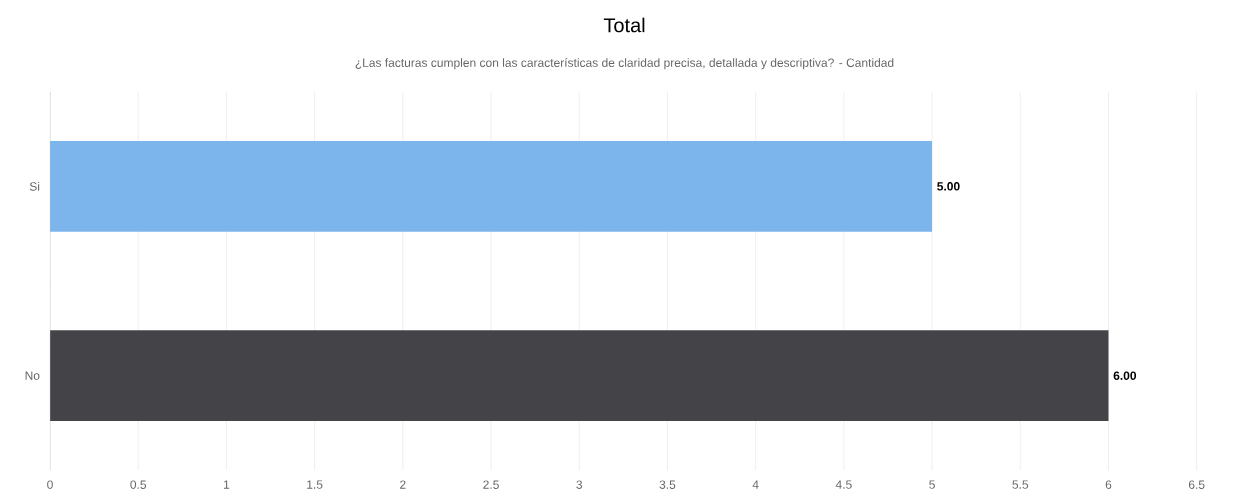 The width and height of the screenshot is (1249, 497). Describe the element at coordinates (948, 186) in the screenshot. I see `data-label: 5.00` at that location.